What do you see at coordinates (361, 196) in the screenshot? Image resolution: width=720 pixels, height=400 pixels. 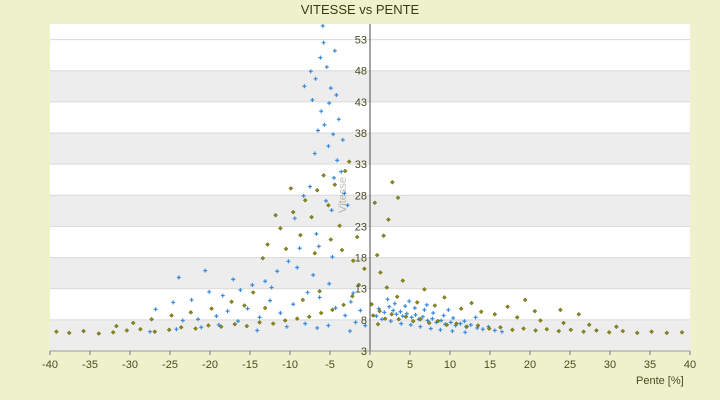 I see `y-tick-label: 28` at bounding box center [361, 196].